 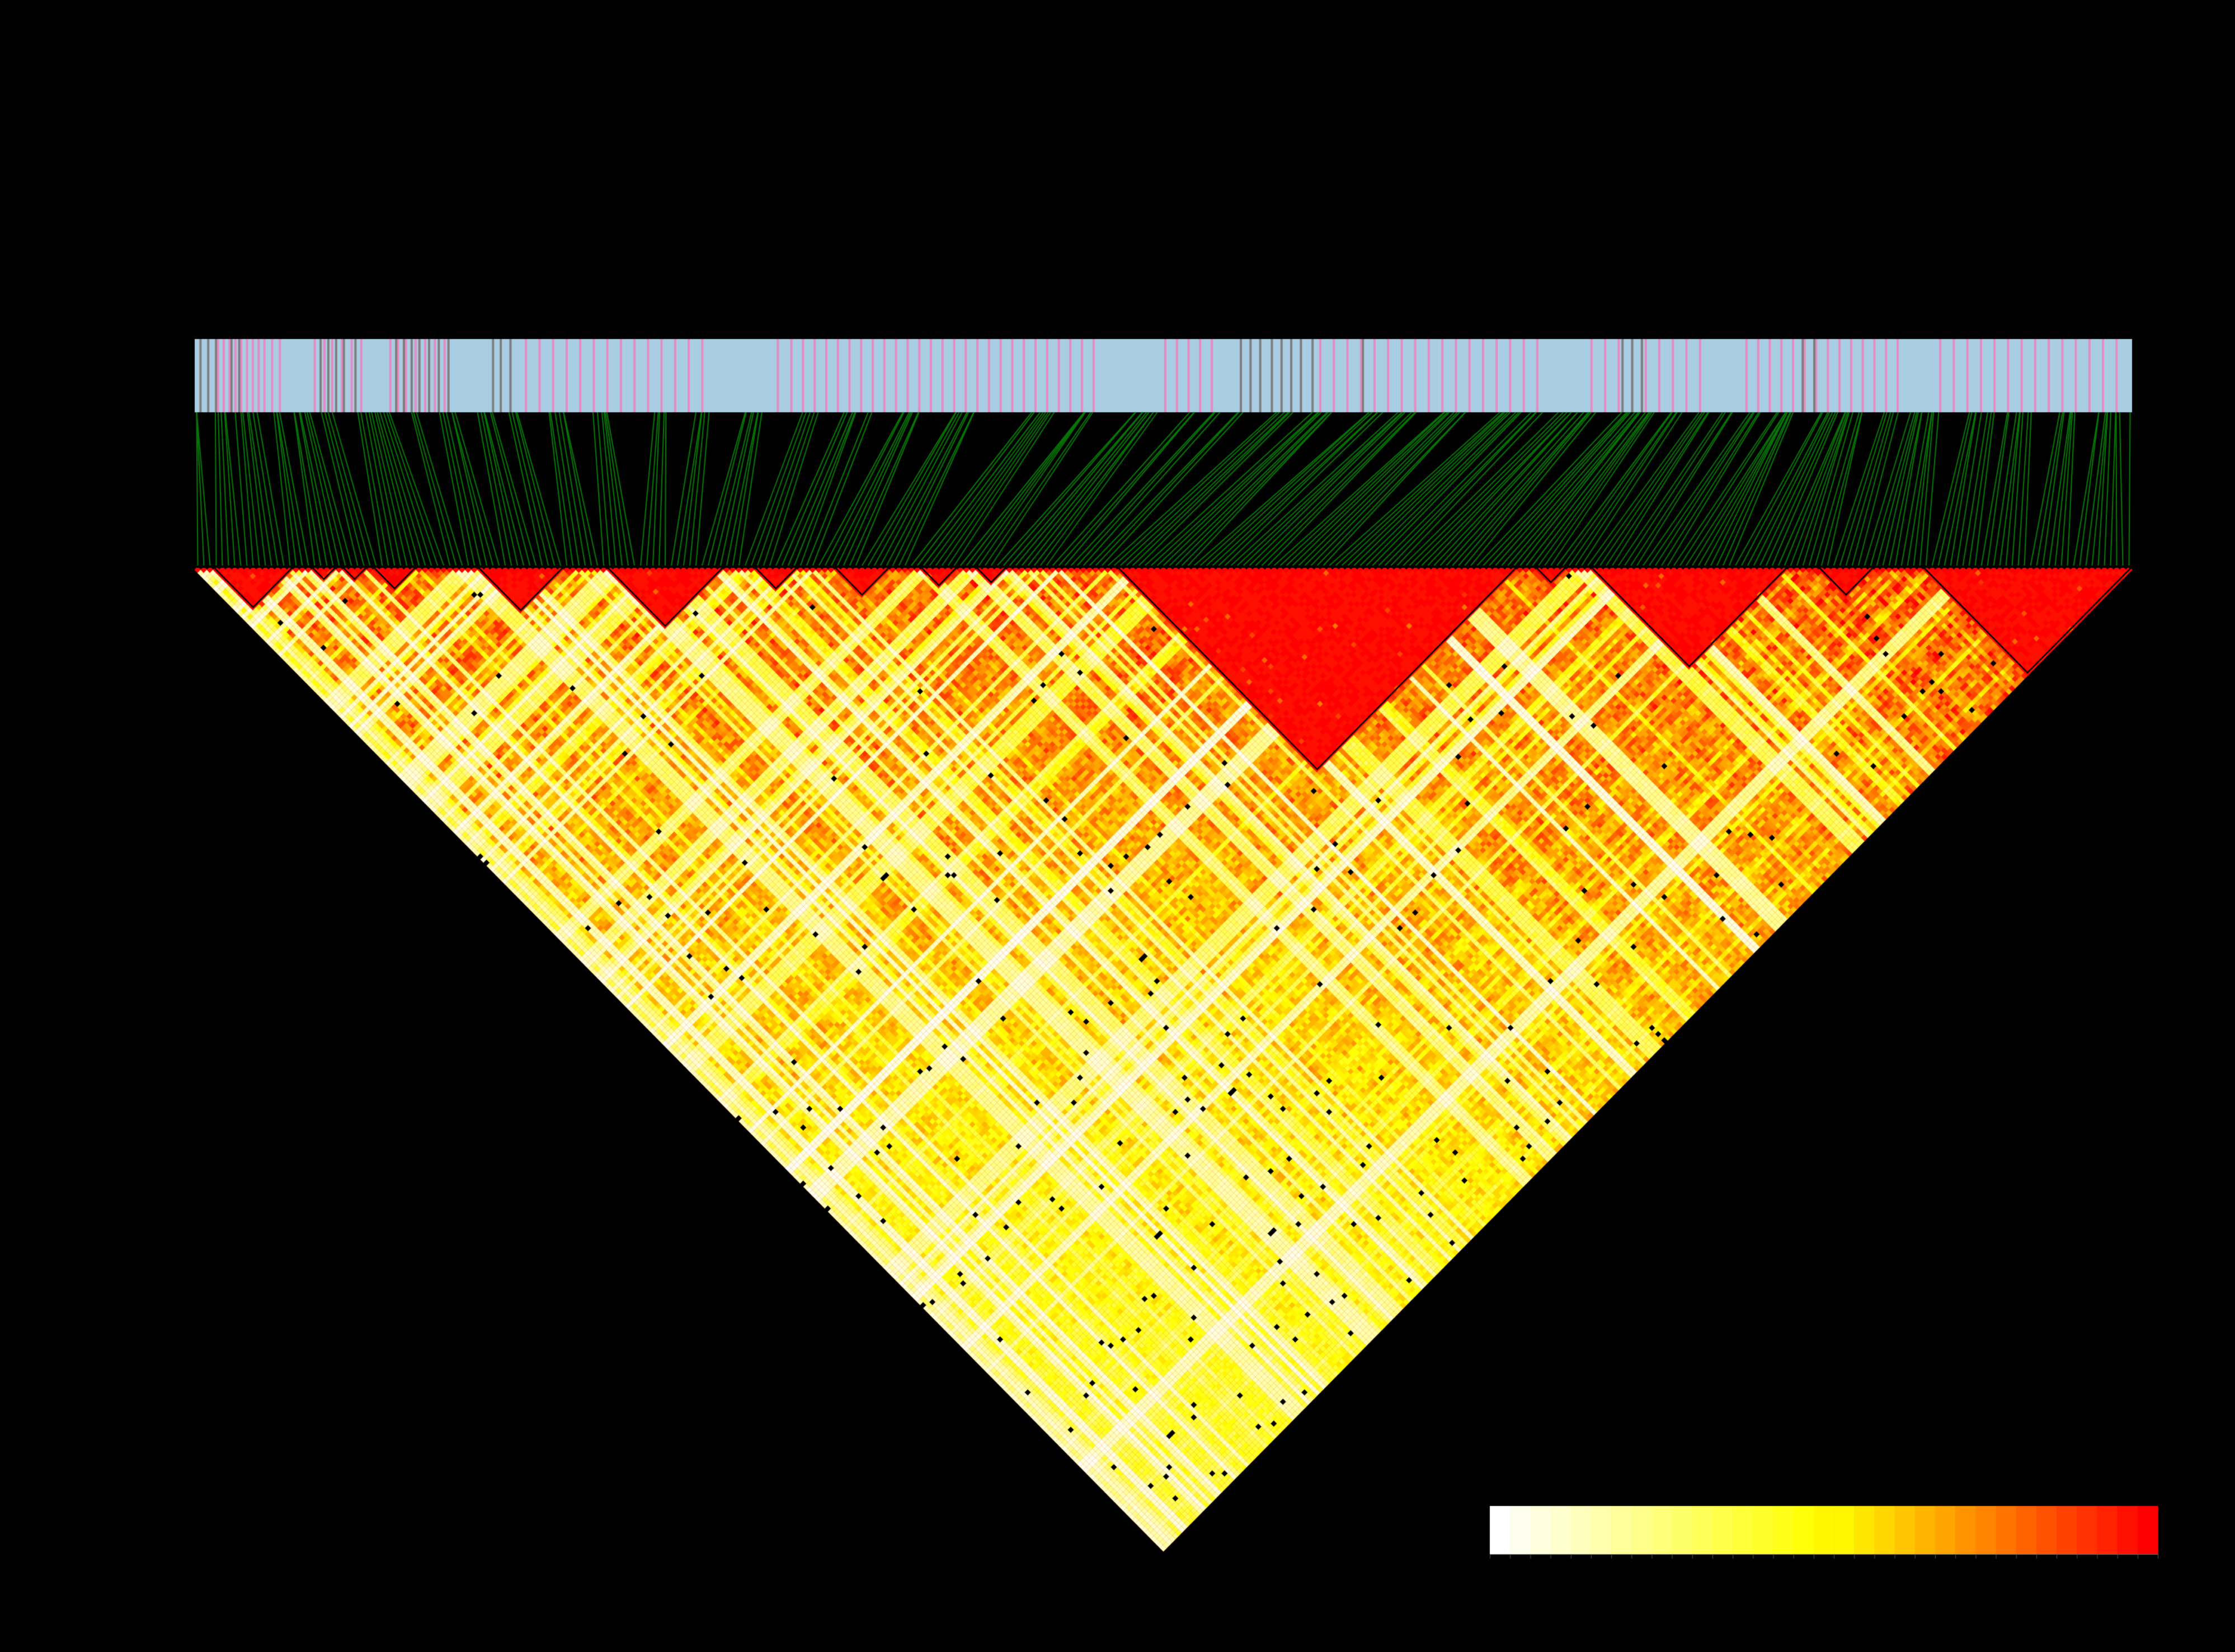 I want to click on color-key-legend, so click(x=1824, y=1530).